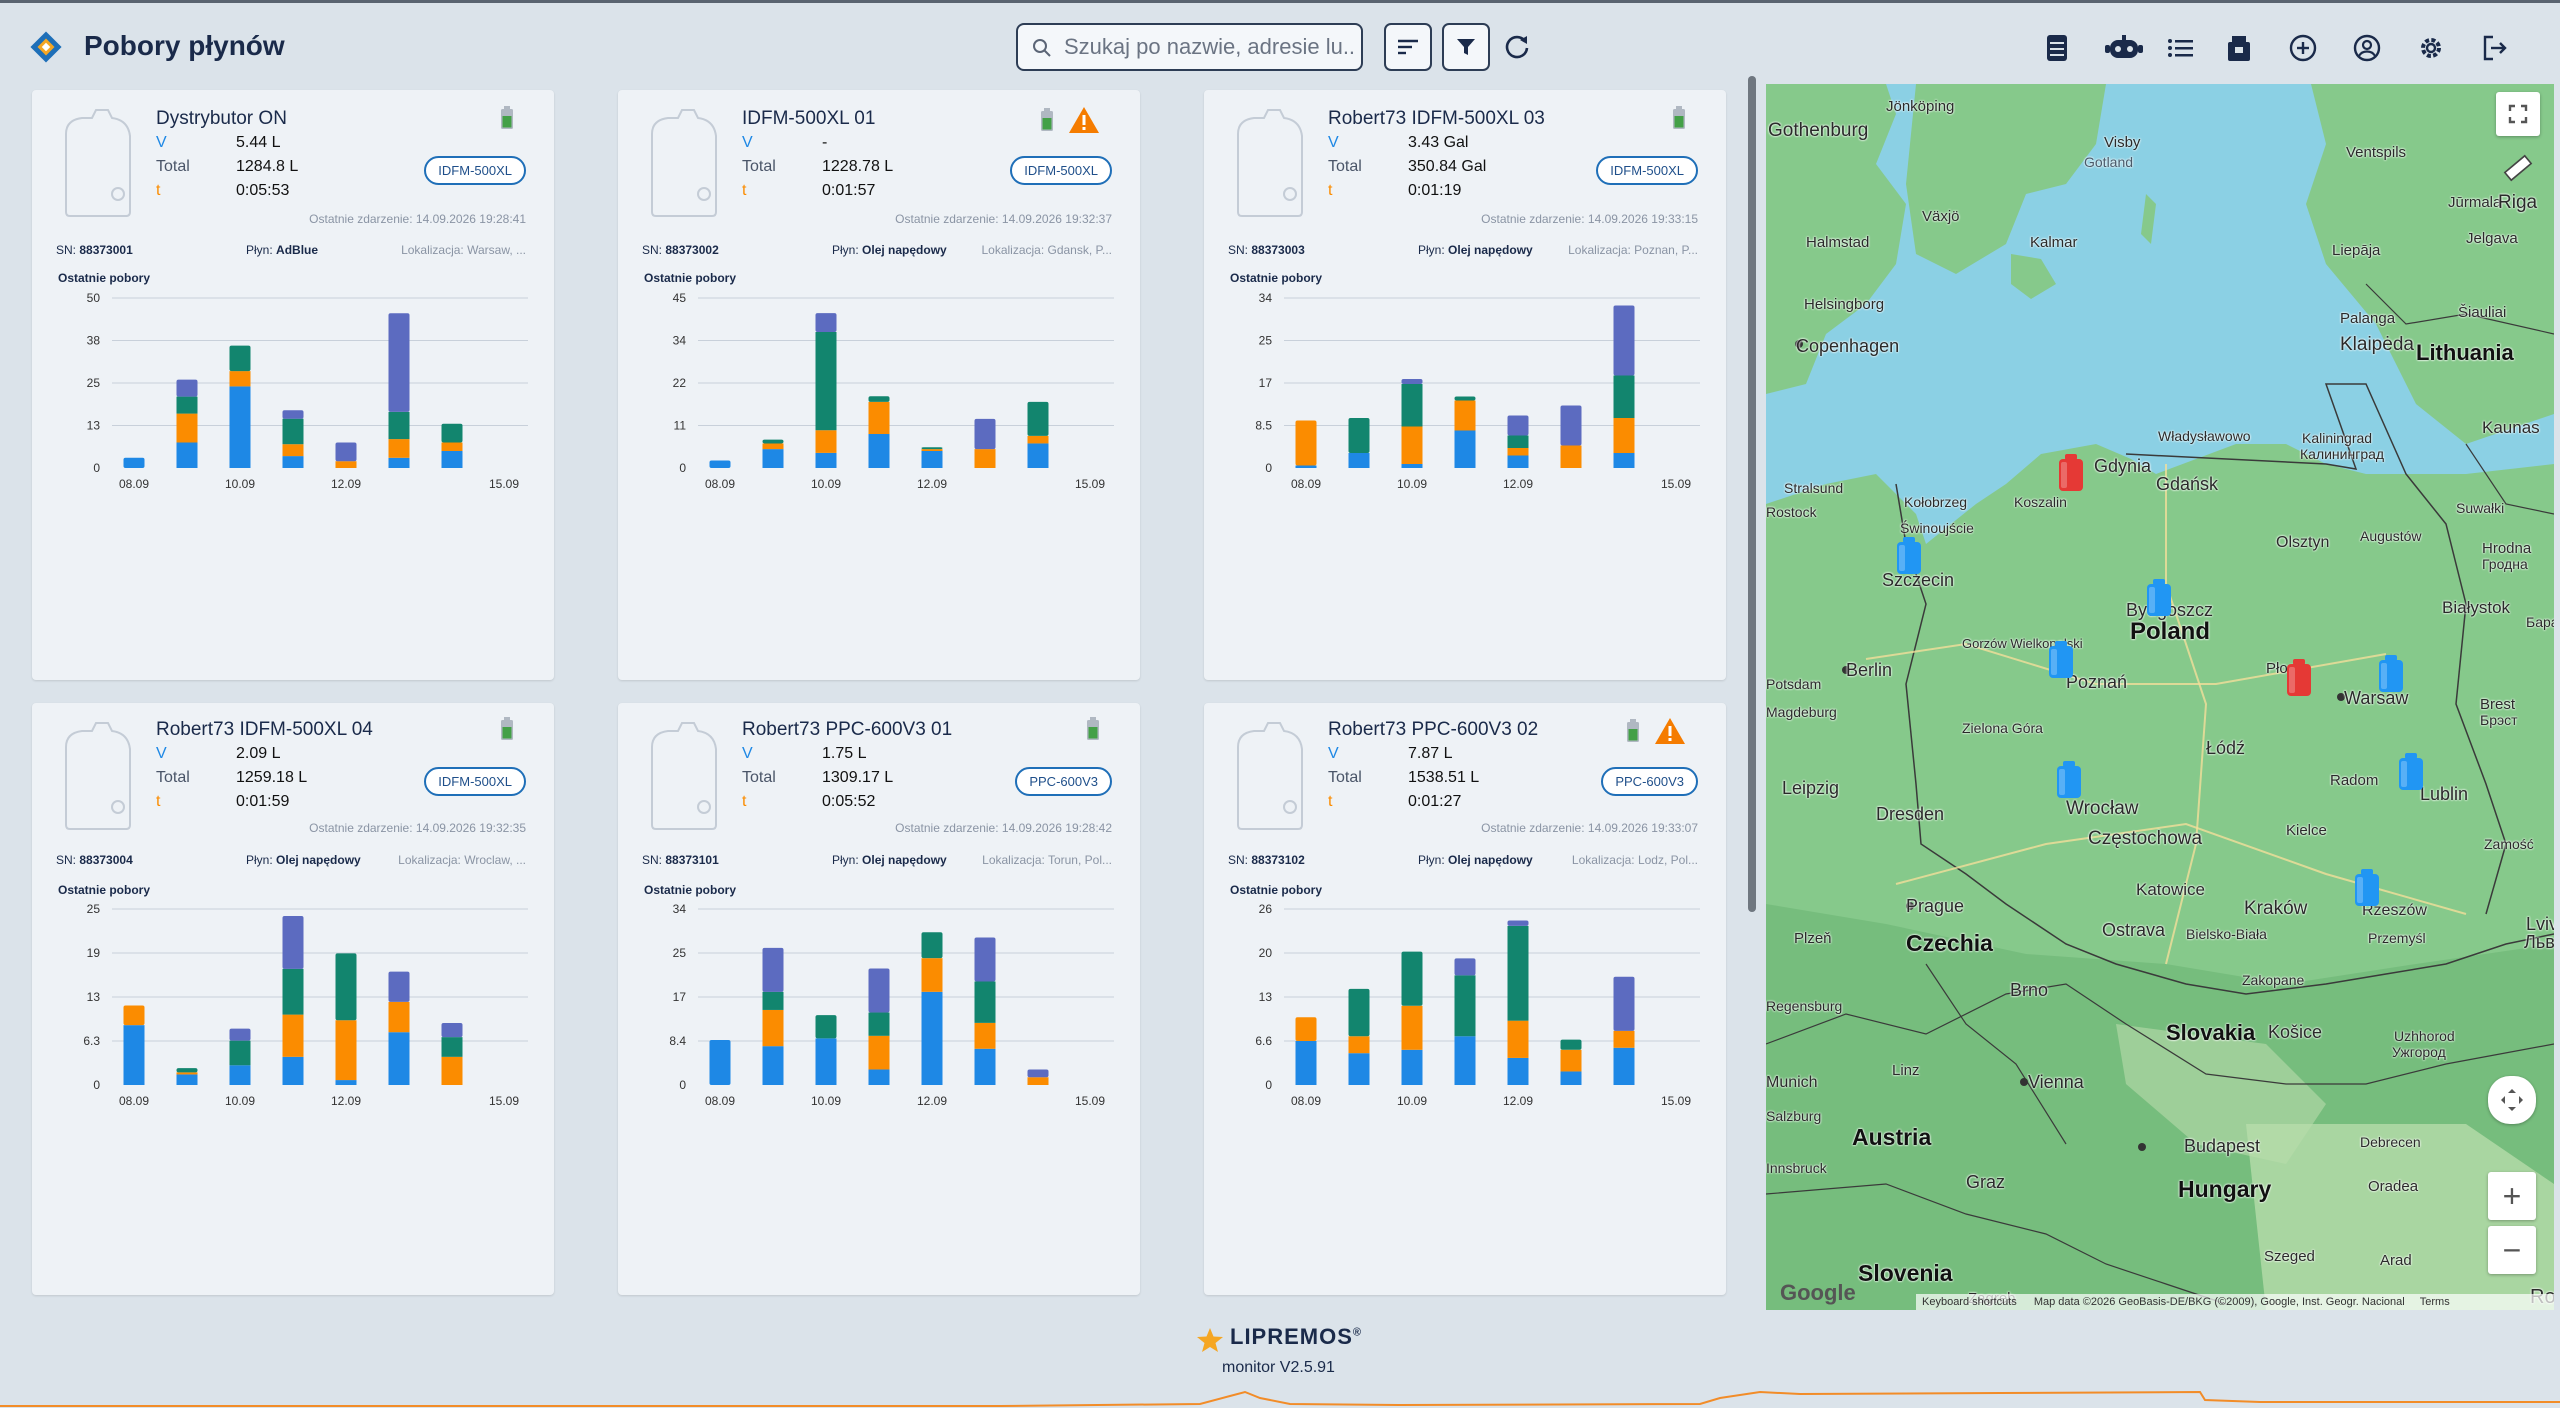  I want to click on list-button, so click(2181, 48).